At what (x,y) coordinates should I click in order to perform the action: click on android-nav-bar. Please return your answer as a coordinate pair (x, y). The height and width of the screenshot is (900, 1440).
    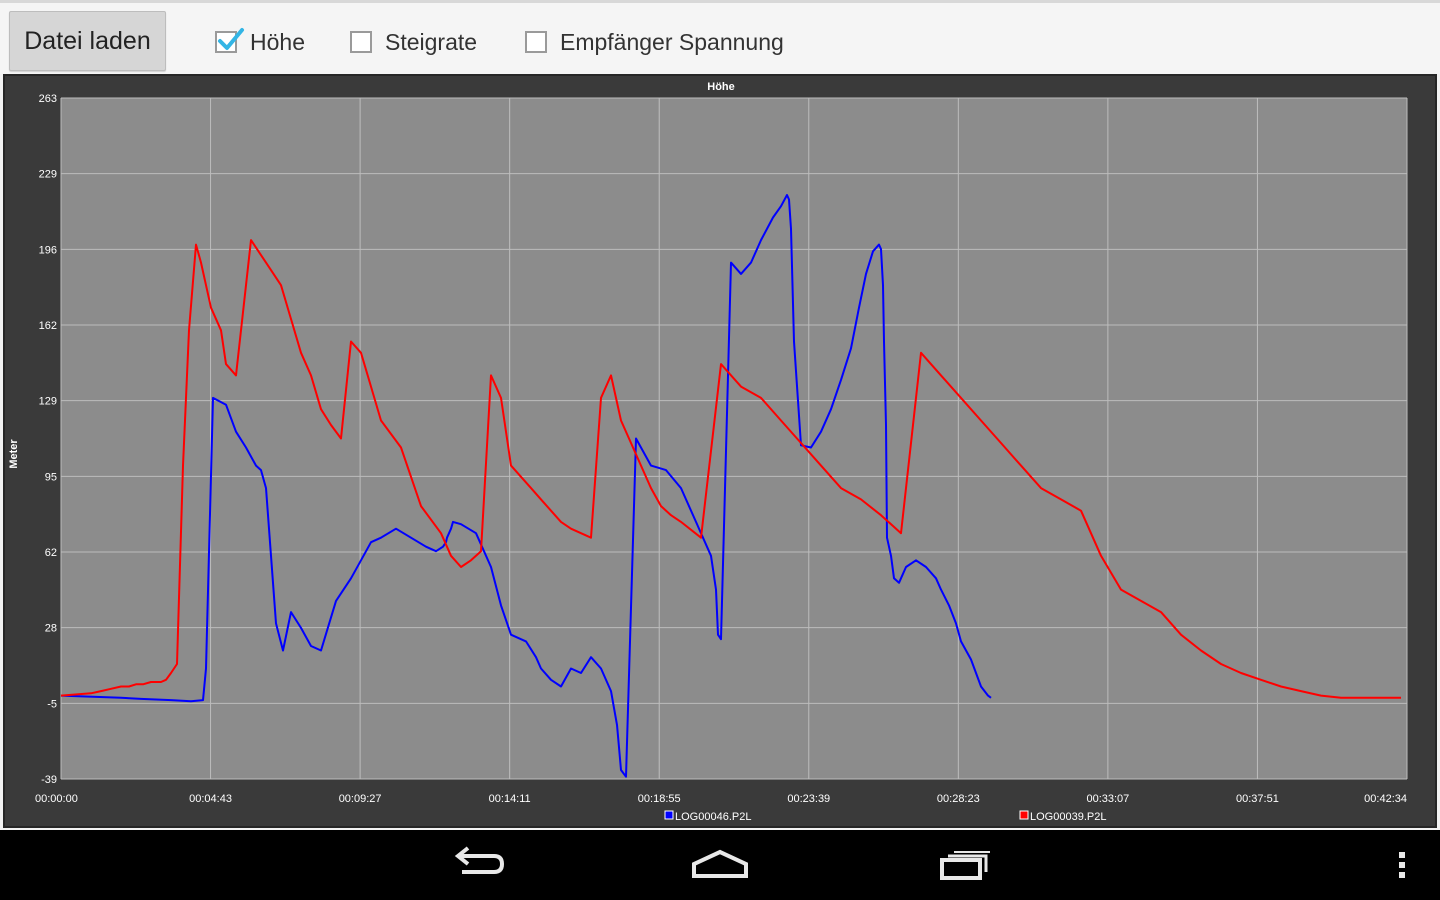
    Looking at the image, I should click on (720, 865).